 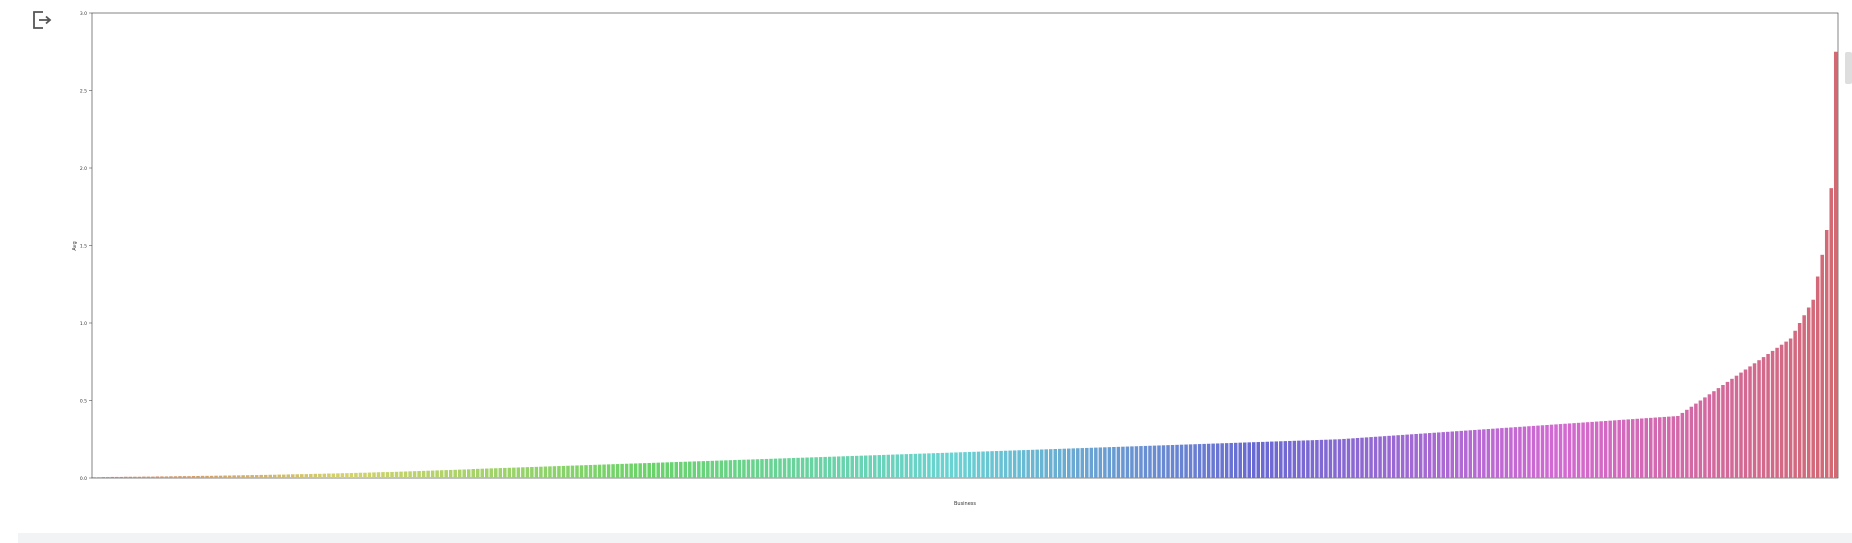 What do you see at coordinates (42, 20) in the screenshot?
I see `exit-to-app-icon` at bounding box center [42, 20].